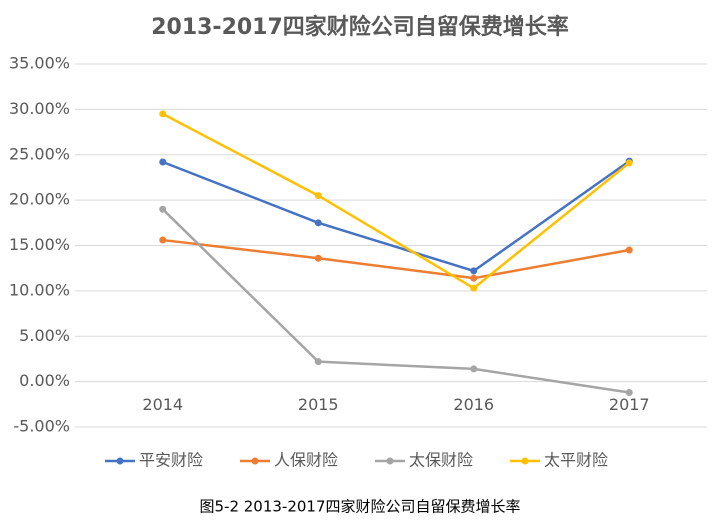 The height and width of the screenshot is (529, 720). I want to click on y-tick-label: 35.00%, so click(39, 63).